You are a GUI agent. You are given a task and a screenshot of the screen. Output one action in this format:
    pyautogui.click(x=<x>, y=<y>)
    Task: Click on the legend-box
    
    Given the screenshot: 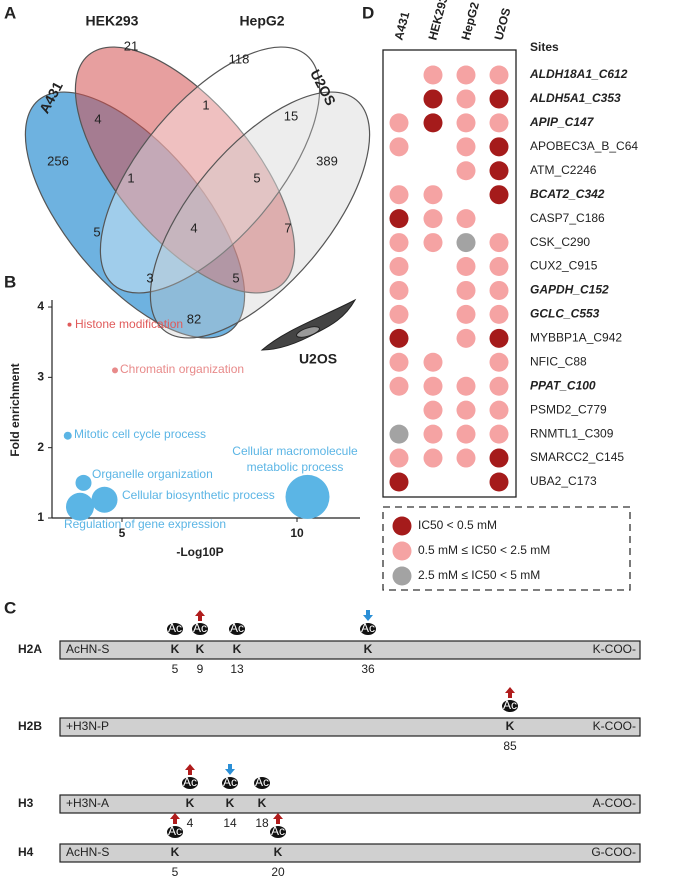 What is the action you would take?
    pyautogui.click(x=506, y=548)
    